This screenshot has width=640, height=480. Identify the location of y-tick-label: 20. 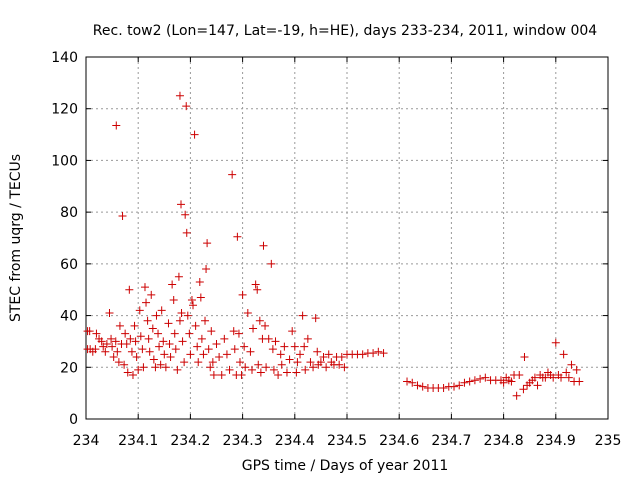
(69, 368).